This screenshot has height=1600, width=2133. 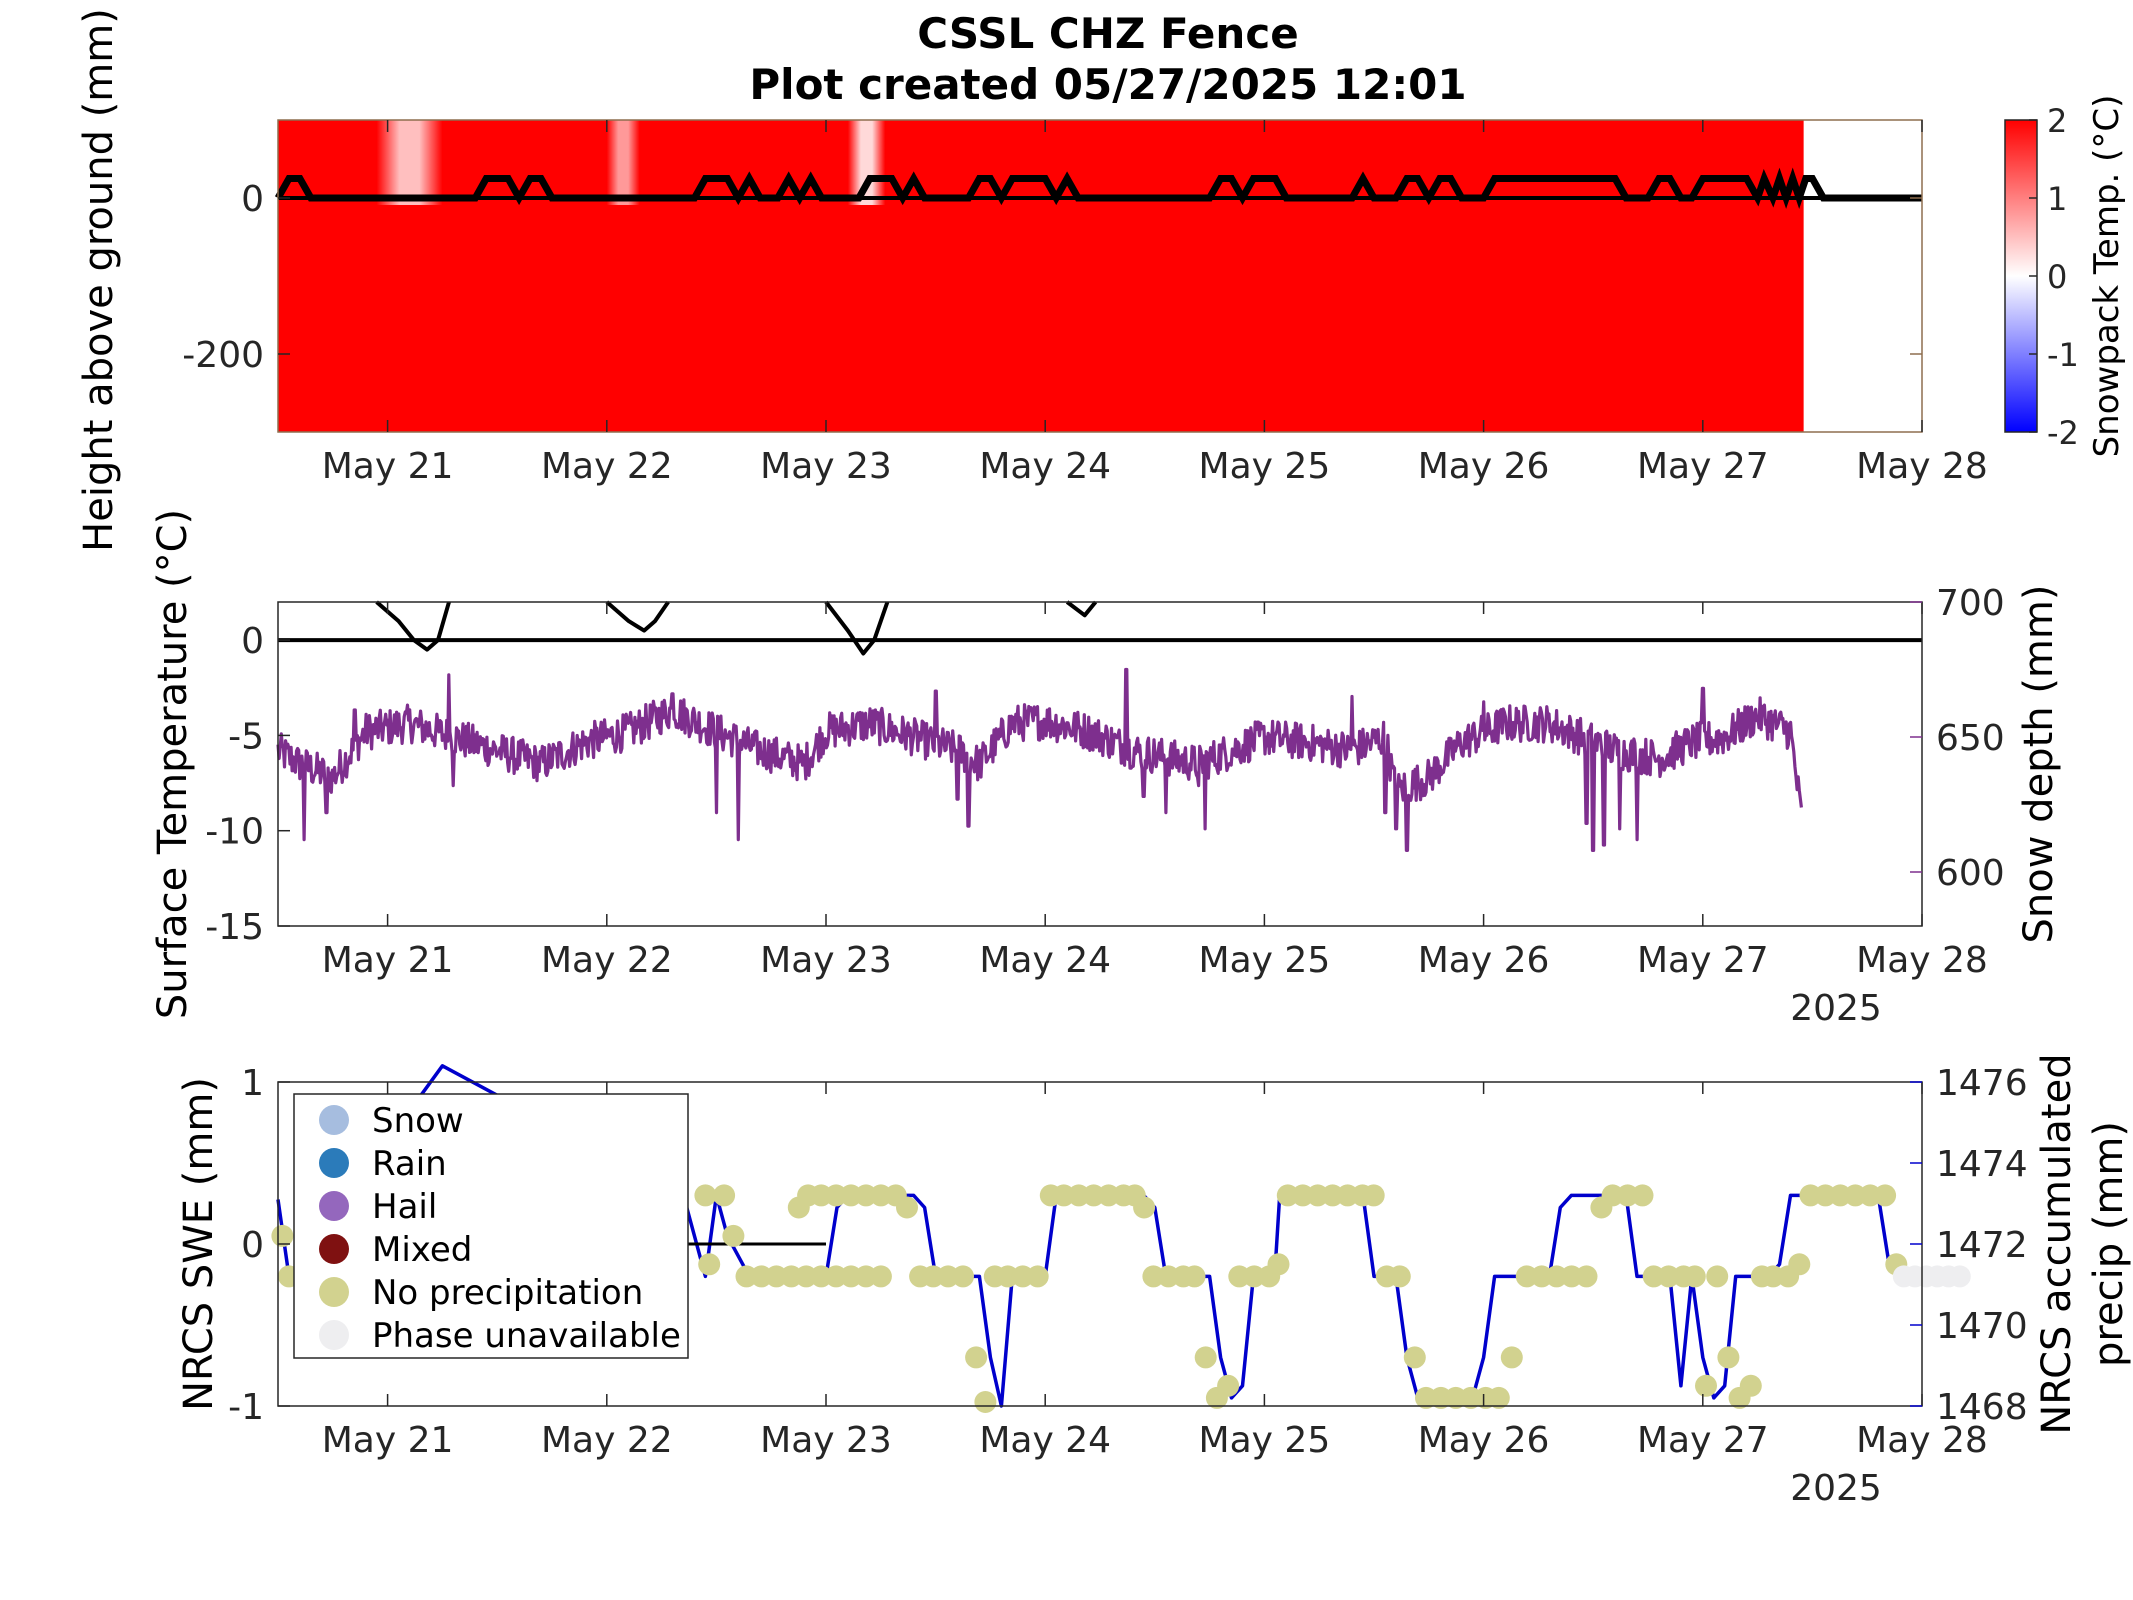 What do you see at coordinates (1039, 760) in the screenshot?
I see `snow-depth-line` at bounding box center [1039, 760].